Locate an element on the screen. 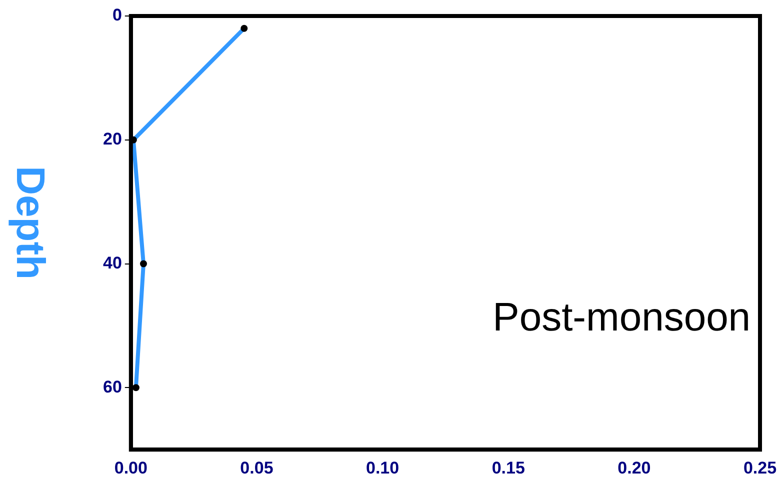 This screenshot has width=782, height=484. x-tick-label: 0.20 is located at coordinates (634, 468).